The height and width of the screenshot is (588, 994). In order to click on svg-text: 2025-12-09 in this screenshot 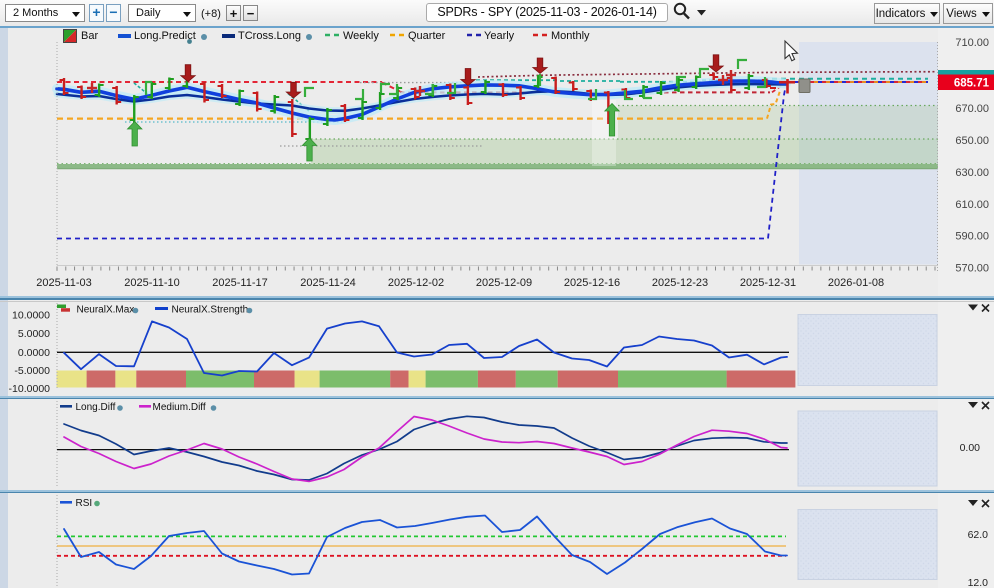, I will do `click(504, 283)`.